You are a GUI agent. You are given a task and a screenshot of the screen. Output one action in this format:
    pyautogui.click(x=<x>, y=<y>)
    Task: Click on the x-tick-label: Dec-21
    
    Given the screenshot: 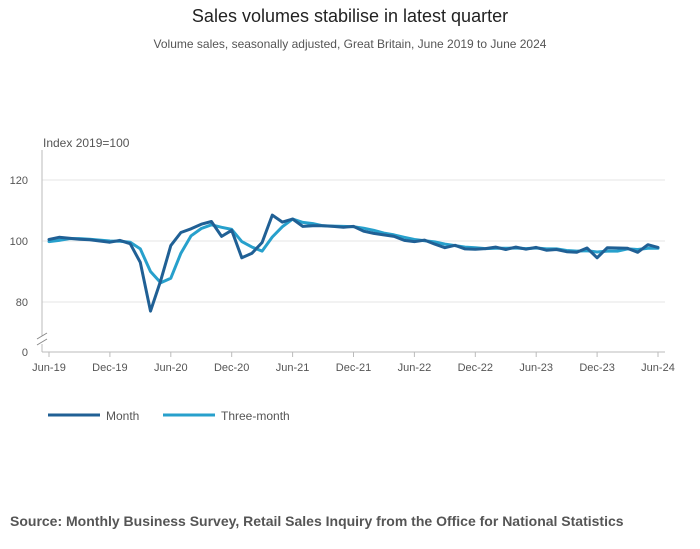 What is the action you would take?
    pyautogui.click(x=353, y=368)
    